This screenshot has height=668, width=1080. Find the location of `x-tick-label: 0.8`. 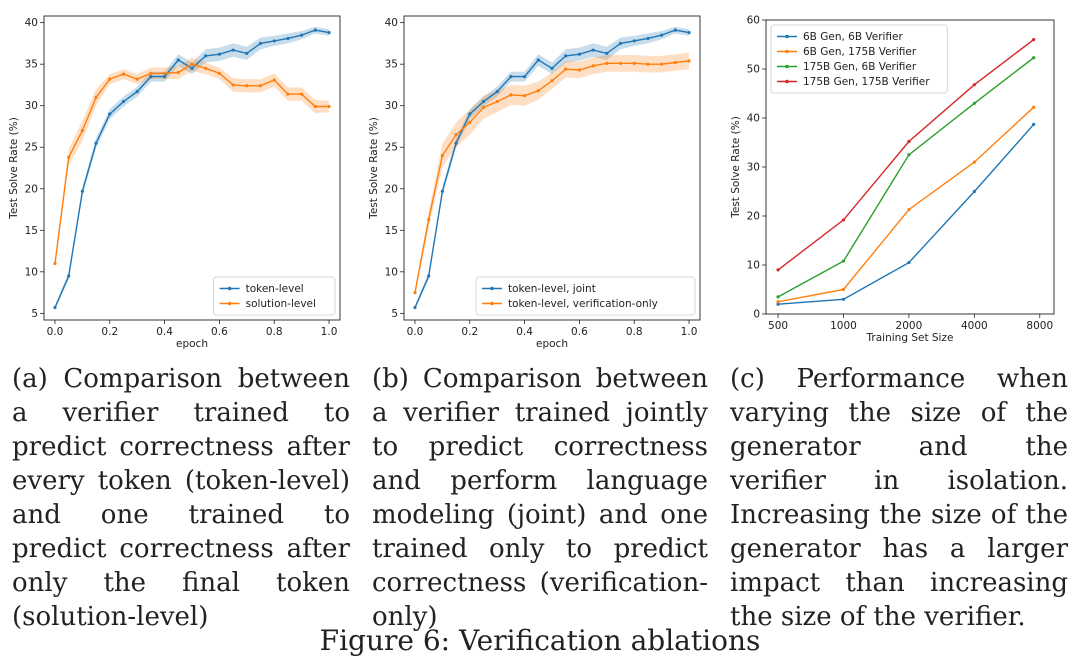

x-tick-label: 0.8 is located at coordinates (634, 332).